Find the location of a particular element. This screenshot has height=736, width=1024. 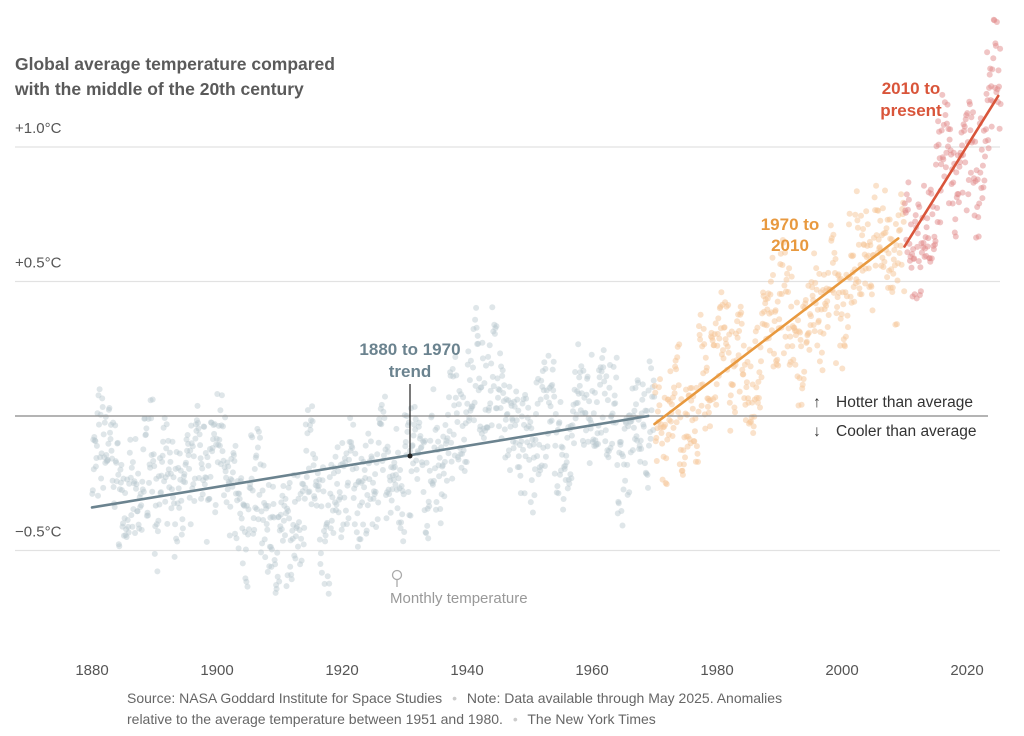

arrow-up-icon: ↑ is located at coordinates (817, 402).